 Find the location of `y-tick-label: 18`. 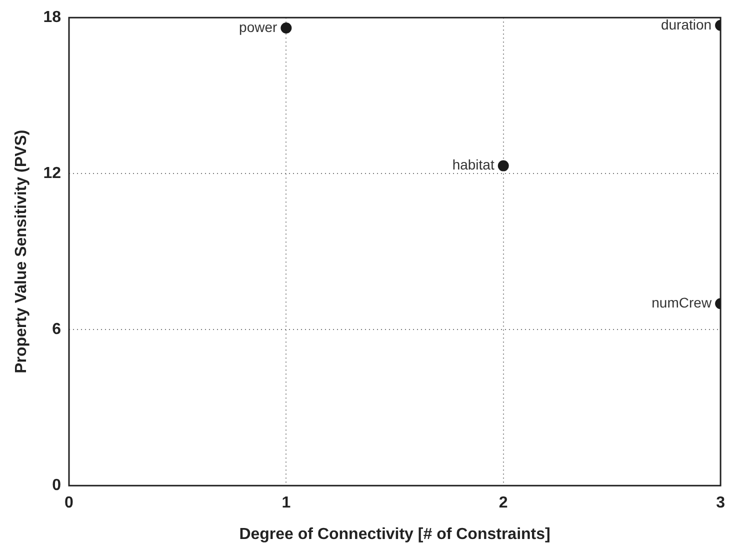

y-tick-label: 18 is located at coordinates (52, 17).